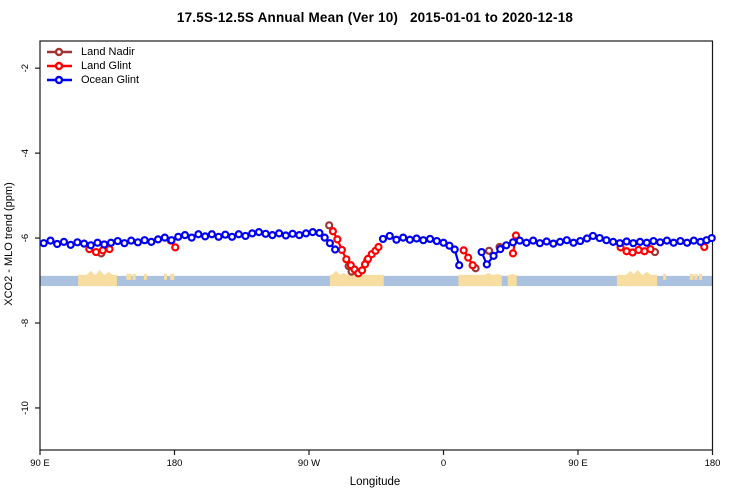  I want to click on series-land-glint, so click(397, 252).